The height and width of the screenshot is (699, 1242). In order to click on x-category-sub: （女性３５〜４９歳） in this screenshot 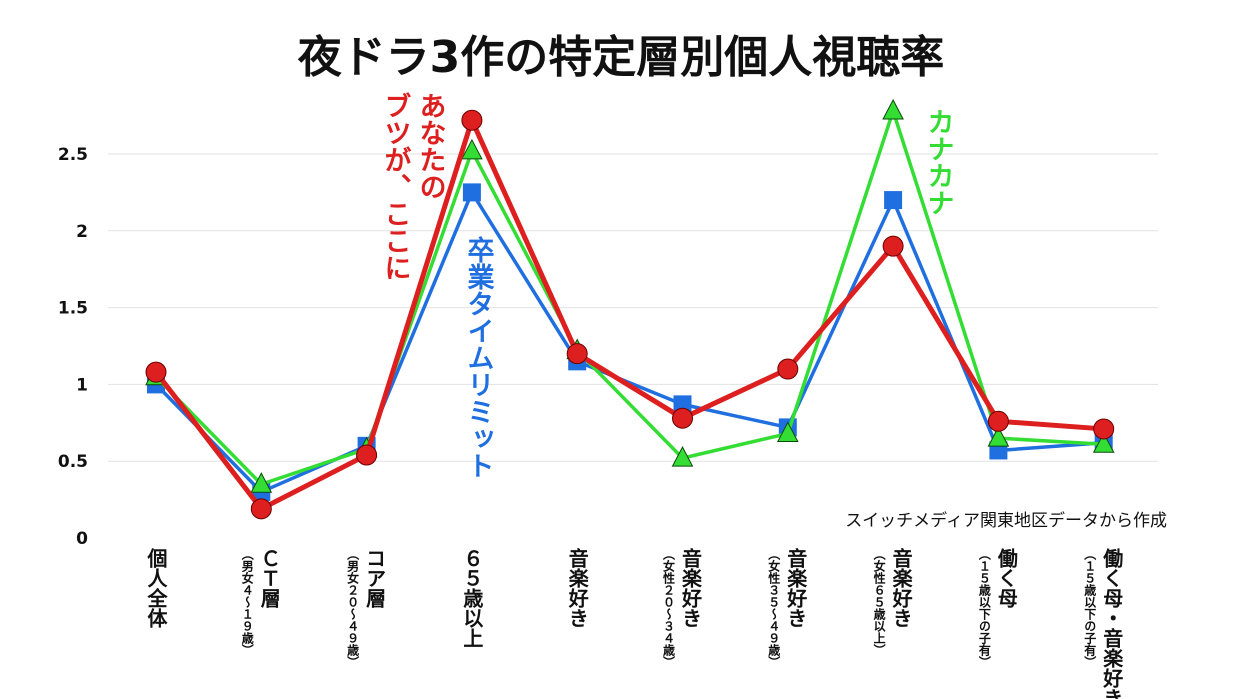, I will do `click(774, 608)`.